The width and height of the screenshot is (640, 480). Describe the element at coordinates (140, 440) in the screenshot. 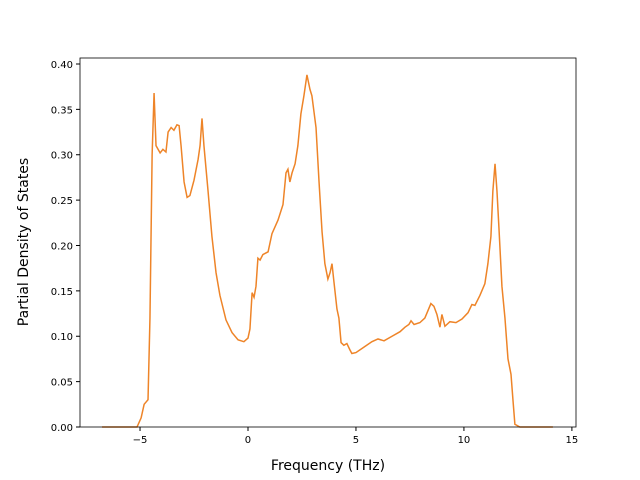

I see `x-tick-label: −5` at that location.